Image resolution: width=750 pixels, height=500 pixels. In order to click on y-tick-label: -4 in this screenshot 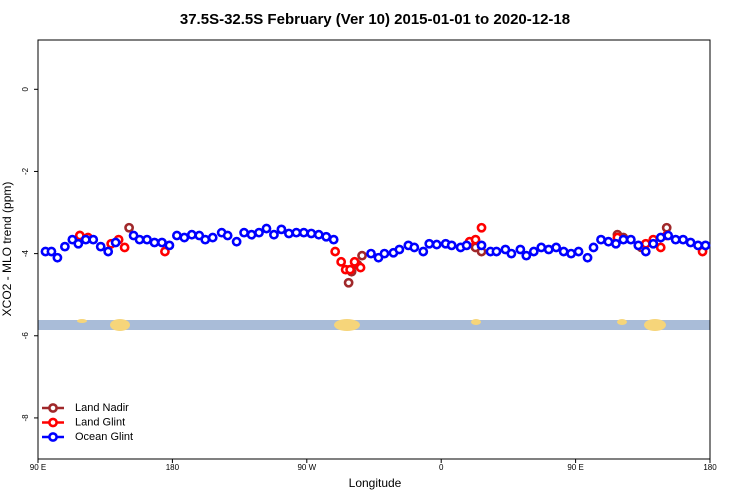, I will do `click(25, 254)`.